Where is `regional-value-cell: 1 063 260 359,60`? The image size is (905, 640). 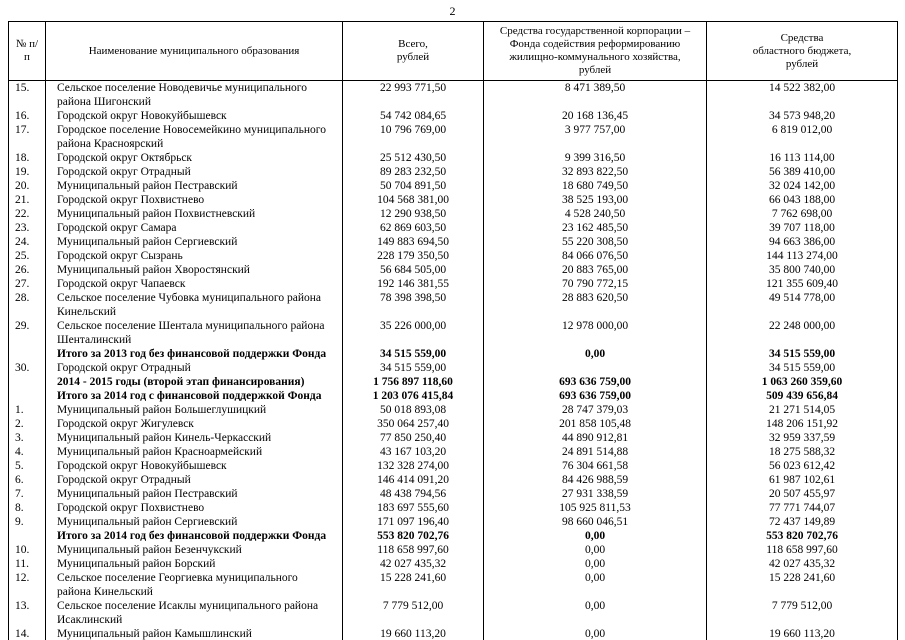
regional-value-cell: 1 063 260 359,60 is located at coordinates (802, 382).